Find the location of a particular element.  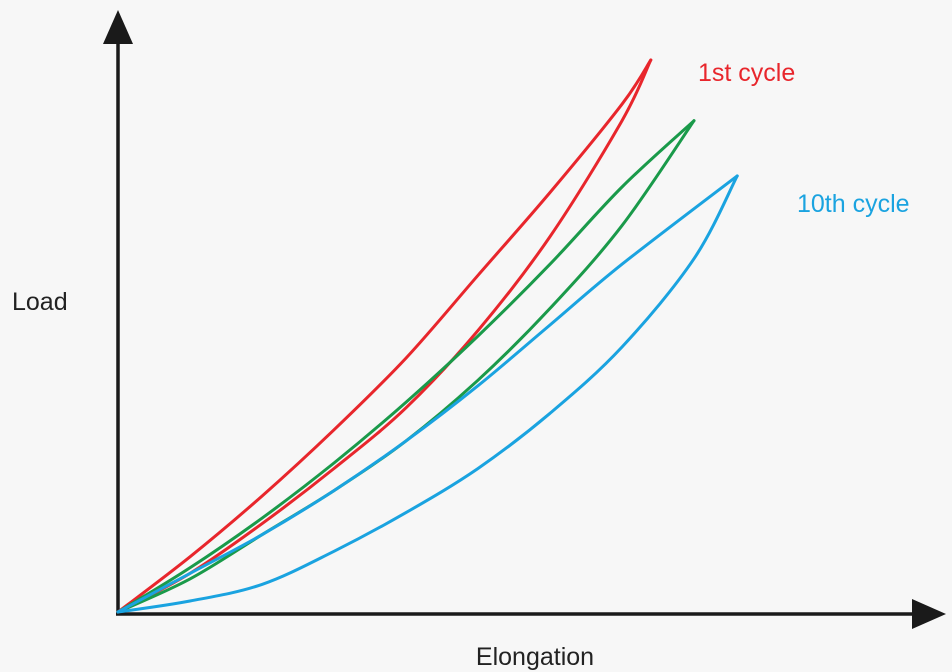

x-axis-arrow-icon is located at coordinates (929, 614).